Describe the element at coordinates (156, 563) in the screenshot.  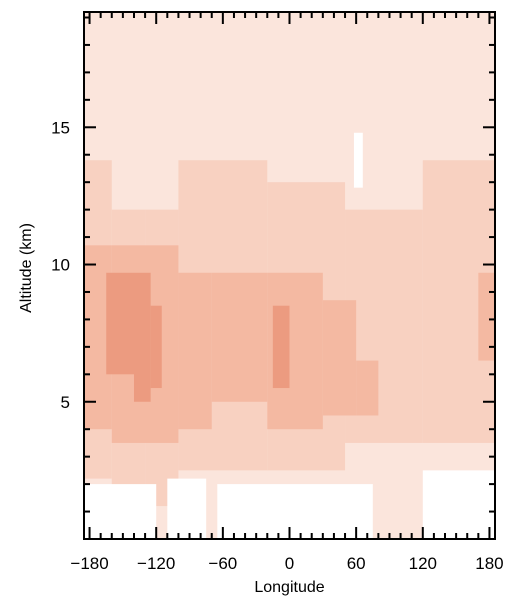
I see `x-tick-label: −120` at that location.